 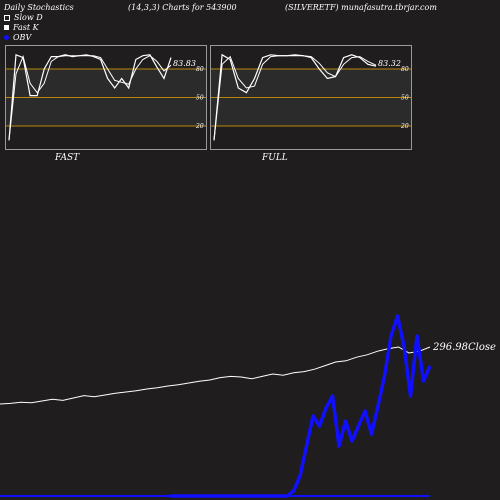 What do you see at coordinates (404, 126) in the screenshot?
I see `full-level-label-20: 20` at bounding box center [404, 126].